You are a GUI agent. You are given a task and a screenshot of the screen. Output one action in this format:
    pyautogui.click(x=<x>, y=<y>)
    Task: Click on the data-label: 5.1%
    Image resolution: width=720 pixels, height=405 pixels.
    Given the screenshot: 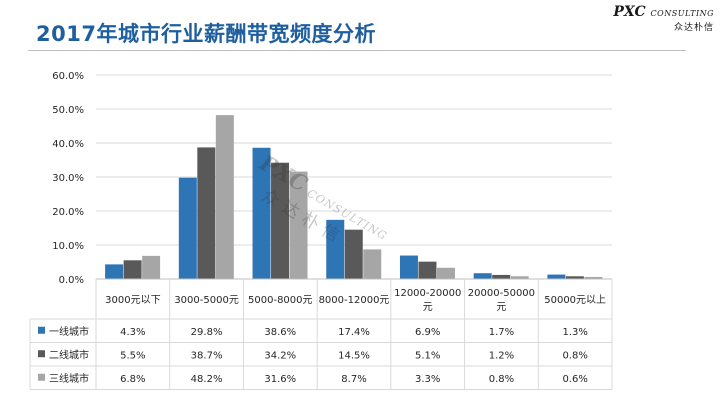 What is the action you would take?
    pyautogui.click(x=427, y=355)
    